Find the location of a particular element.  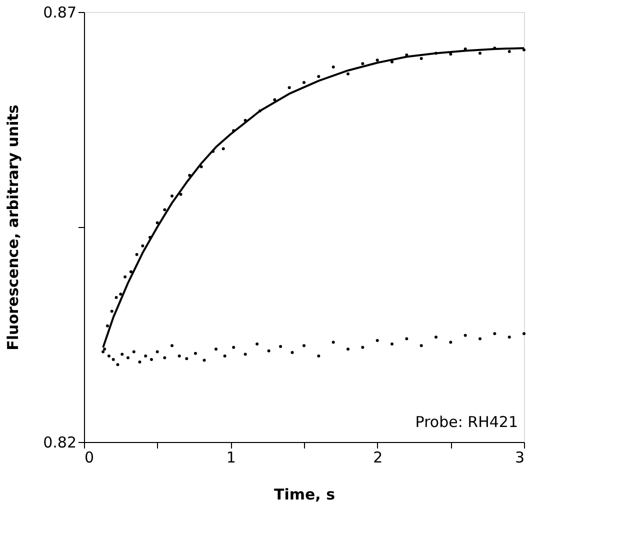

annotation: Probe: RH421 is located at coordinates (466, 422).